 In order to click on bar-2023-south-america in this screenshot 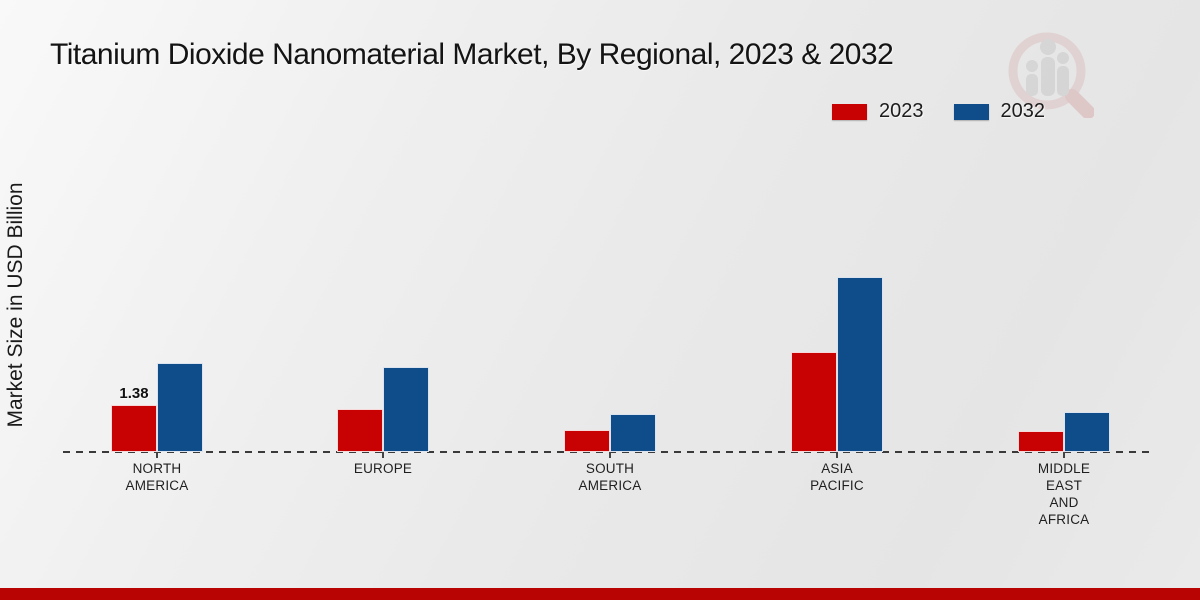, I will do `click(587, 441)`.